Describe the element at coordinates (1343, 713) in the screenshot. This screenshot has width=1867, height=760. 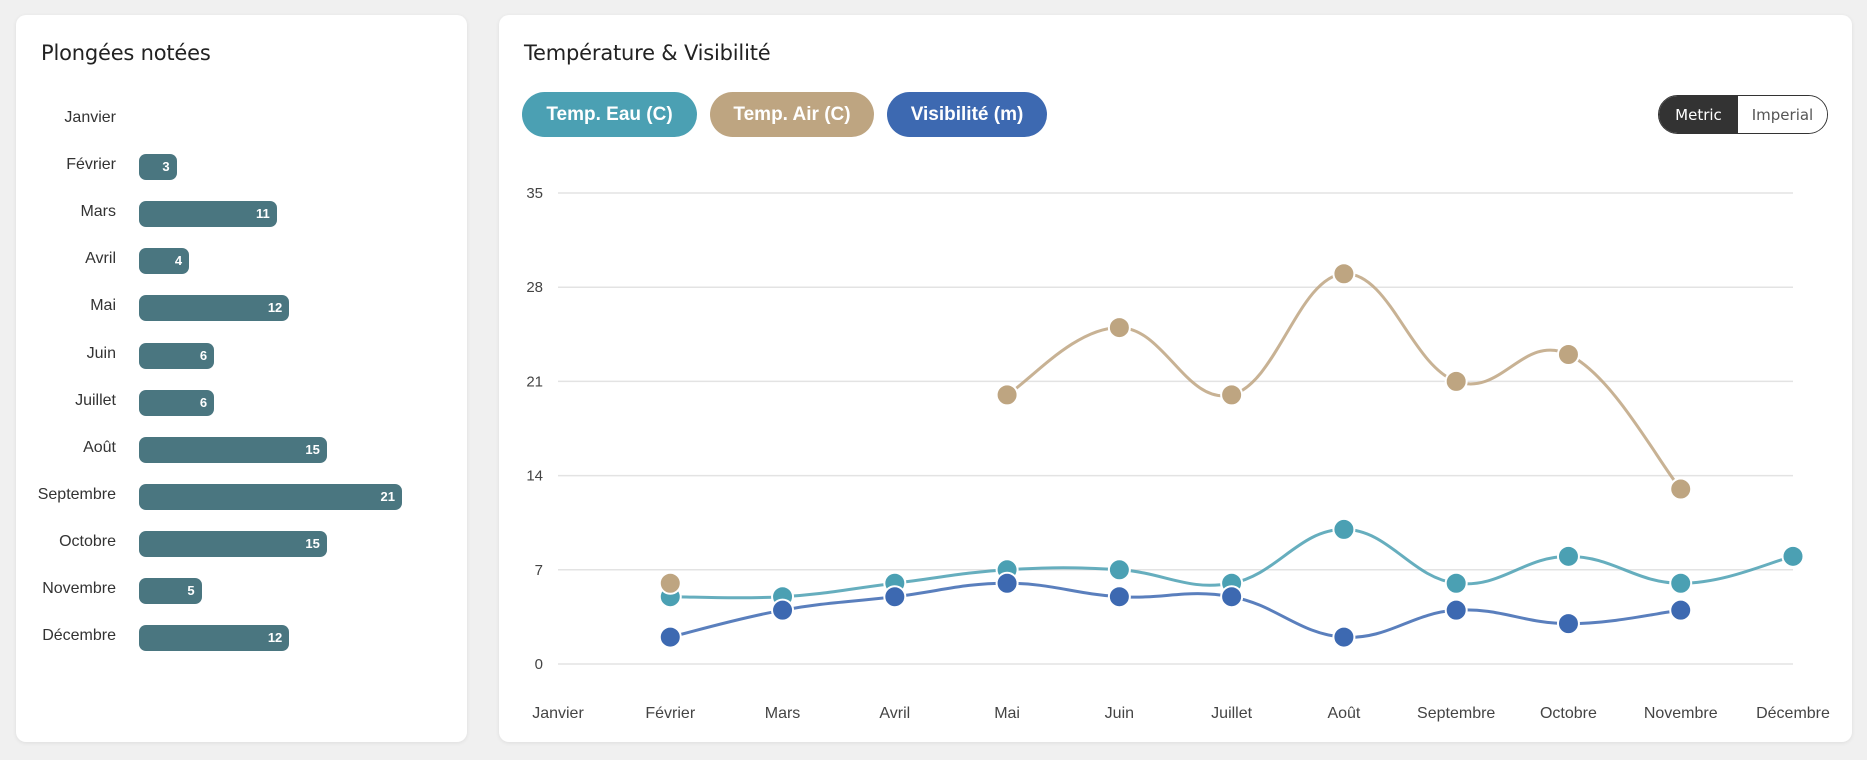
I see `x-tick-label: Août` at that location.